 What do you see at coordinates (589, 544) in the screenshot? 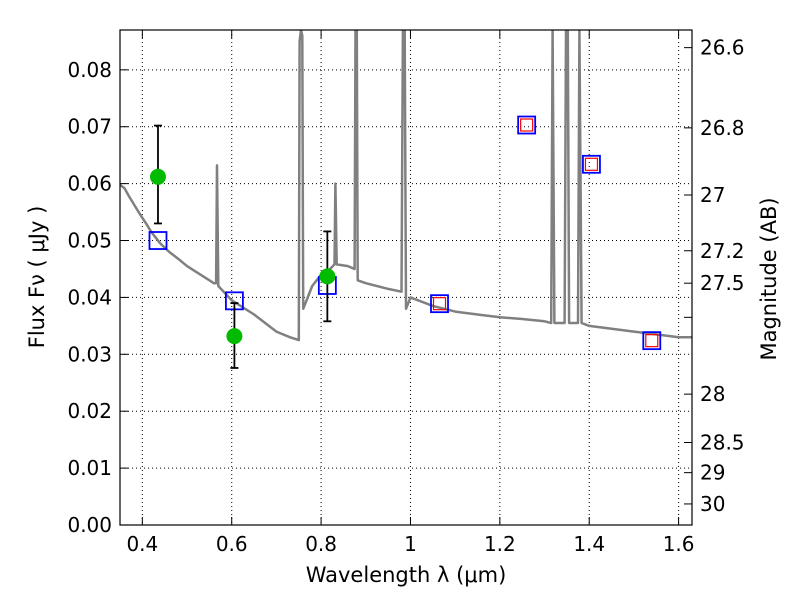
I see `x-tick-label: 1.4` at bounding box center [589, 544].